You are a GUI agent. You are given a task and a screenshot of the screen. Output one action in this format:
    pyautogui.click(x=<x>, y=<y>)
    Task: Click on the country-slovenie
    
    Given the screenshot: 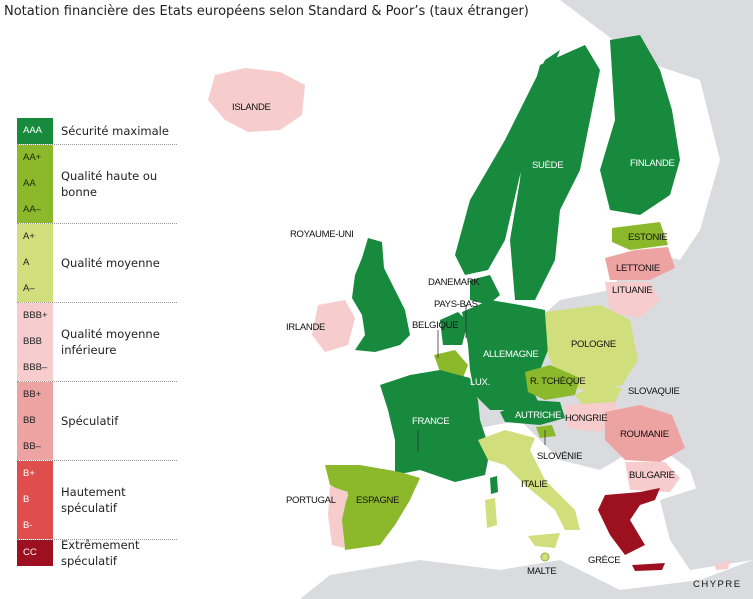 What is the action you would take?
    pyautogui.click(x=546, y=431)
    